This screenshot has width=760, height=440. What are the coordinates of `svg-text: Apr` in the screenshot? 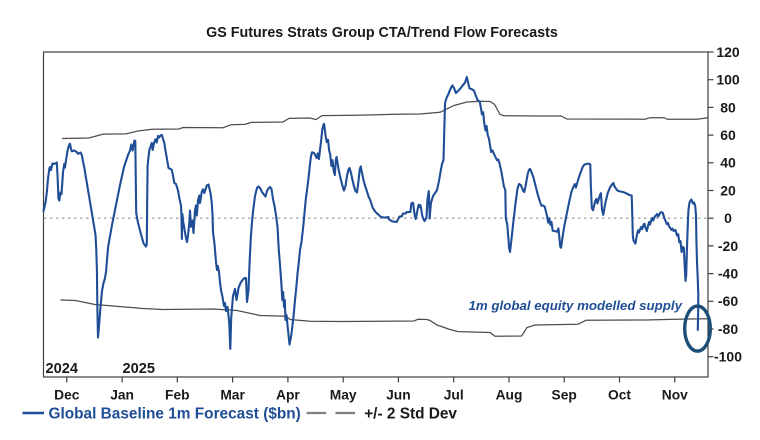 It's located at (288, 395).